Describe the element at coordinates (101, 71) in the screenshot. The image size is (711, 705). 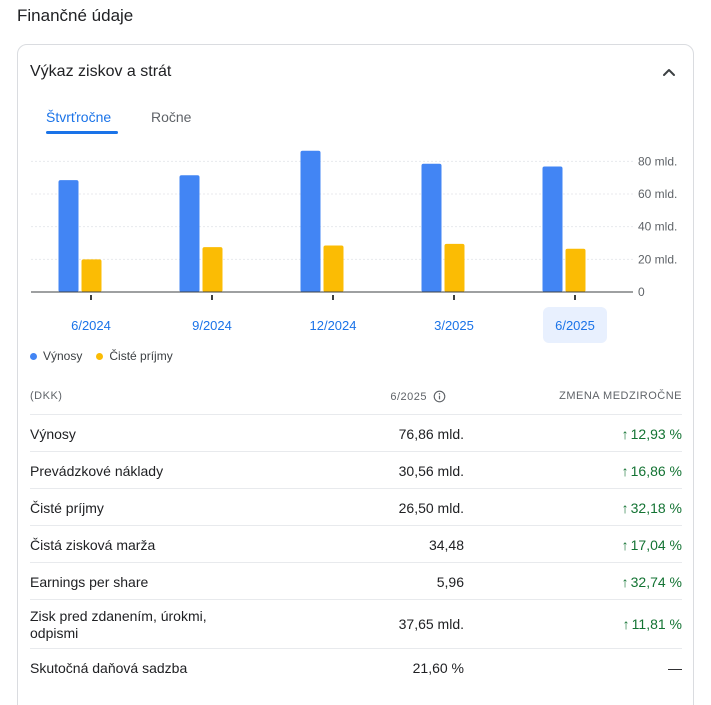
I see `card-title: Výkaz ziskov a strát` at that location.